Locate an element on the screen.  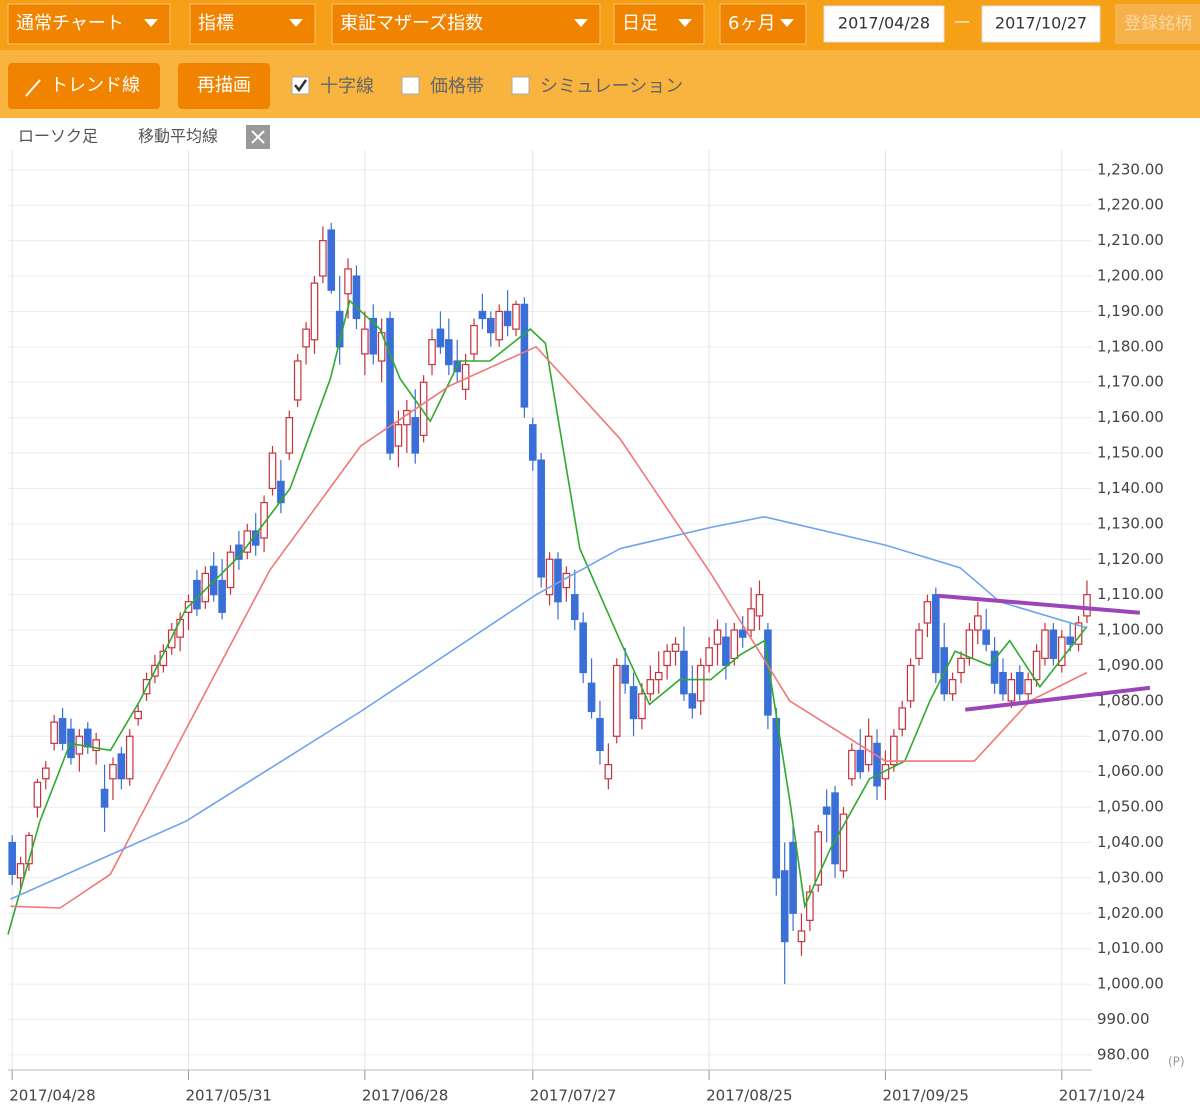
date-to: 2017/10/27 is located at coordinates (1041, 23).